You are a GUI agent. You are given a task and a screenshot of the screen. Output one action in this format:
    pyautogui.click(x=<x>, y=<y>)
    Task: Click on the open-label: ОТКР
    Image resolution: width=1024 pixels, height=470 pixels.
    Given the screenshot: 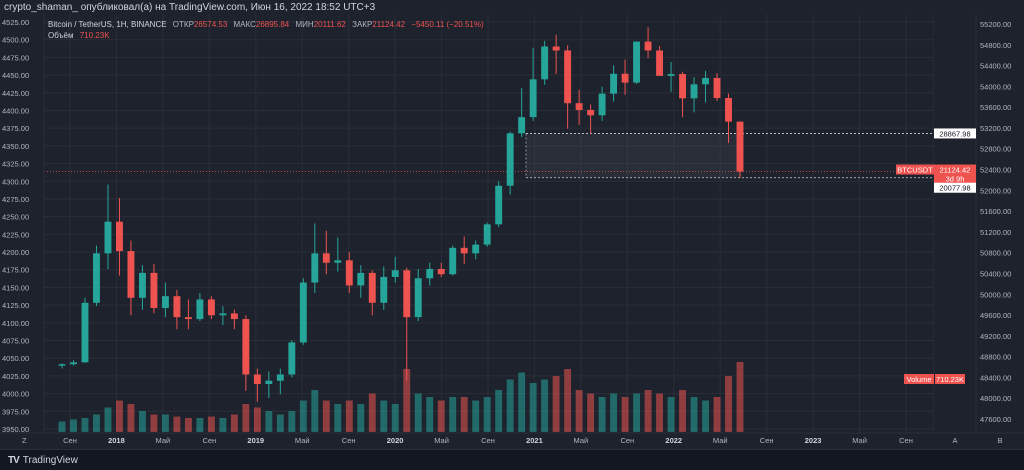 What is the action you would take?
    pyautogui.click(x=183, y=24)
    